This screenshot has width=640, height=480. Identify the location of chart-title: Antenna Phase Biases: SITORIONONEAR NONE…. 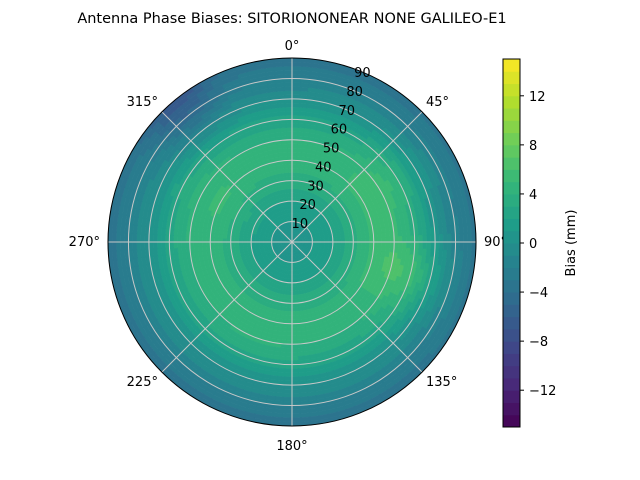
(291, 19).